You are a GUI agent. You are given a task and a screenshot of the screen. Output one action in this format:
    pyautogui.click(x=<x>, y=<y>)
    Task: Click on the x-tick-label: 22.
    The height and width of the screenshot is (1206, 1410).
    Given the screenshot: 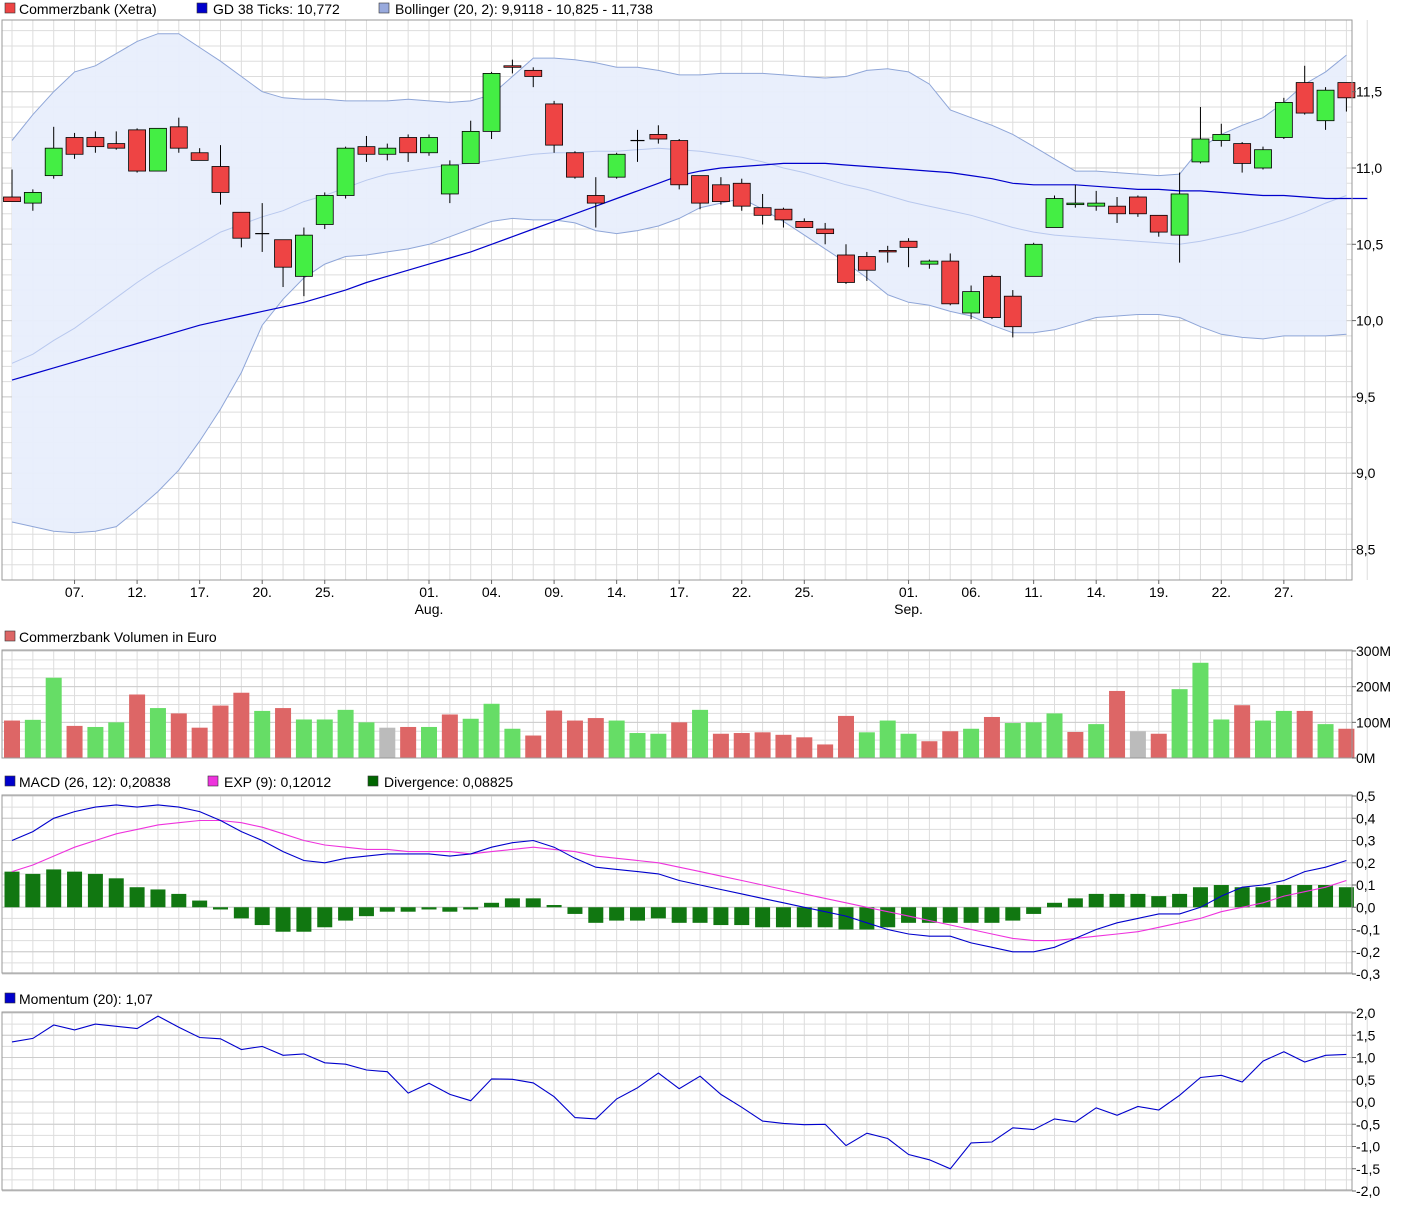 What is the action you would take?
    pyautogui.click(x=1221, y=592)
    